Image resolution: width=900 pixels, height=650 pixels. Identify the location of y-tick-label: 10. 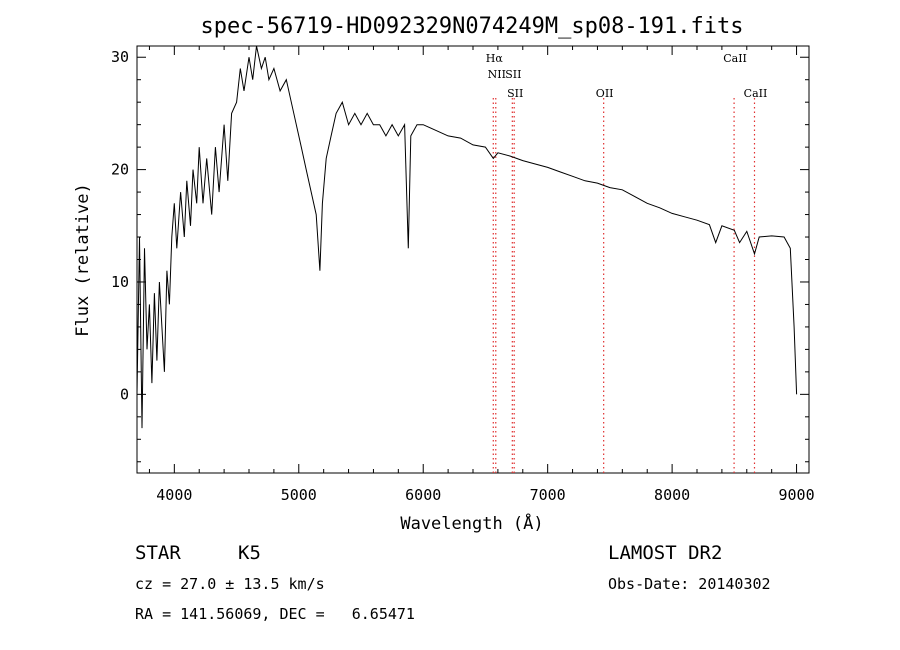
(120, 282).